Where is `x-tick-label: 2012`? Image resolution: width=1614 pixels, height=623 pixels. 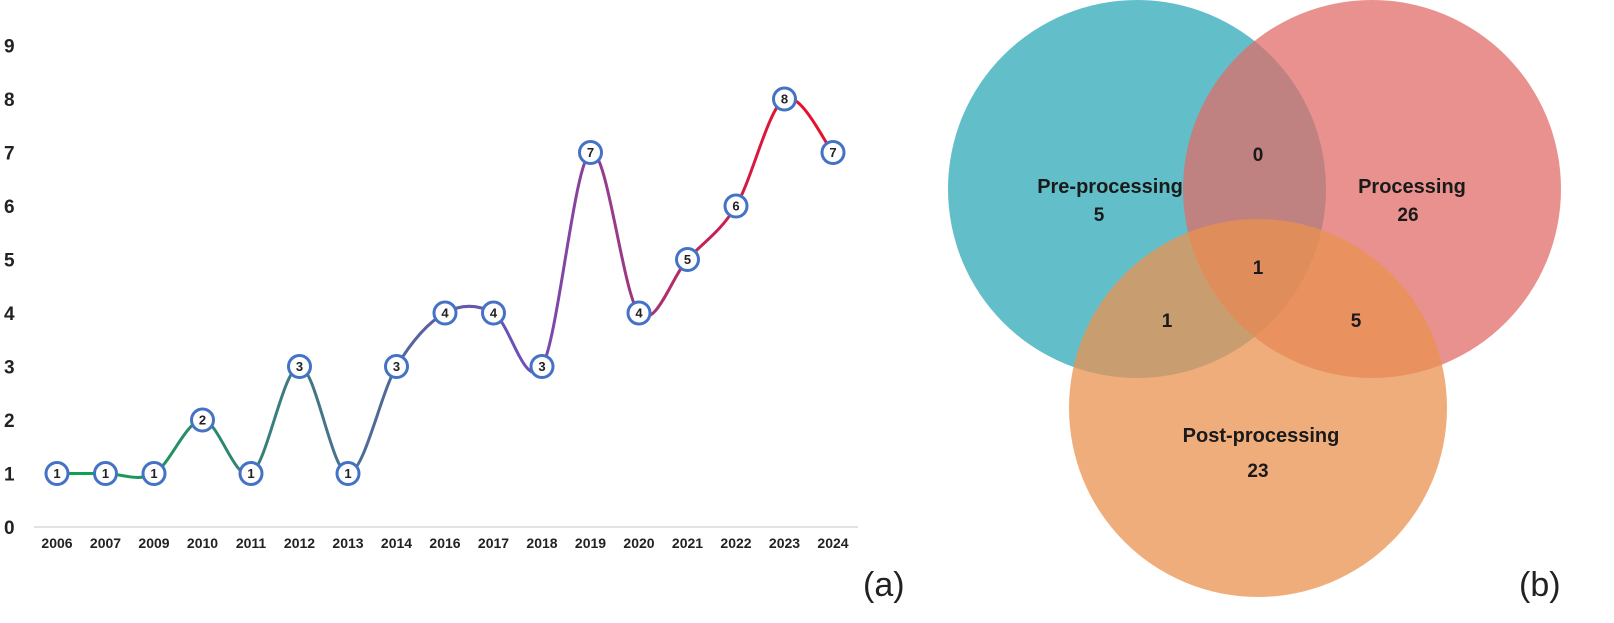 x-tick-label: 2012 is located at coordinates (299, 543).